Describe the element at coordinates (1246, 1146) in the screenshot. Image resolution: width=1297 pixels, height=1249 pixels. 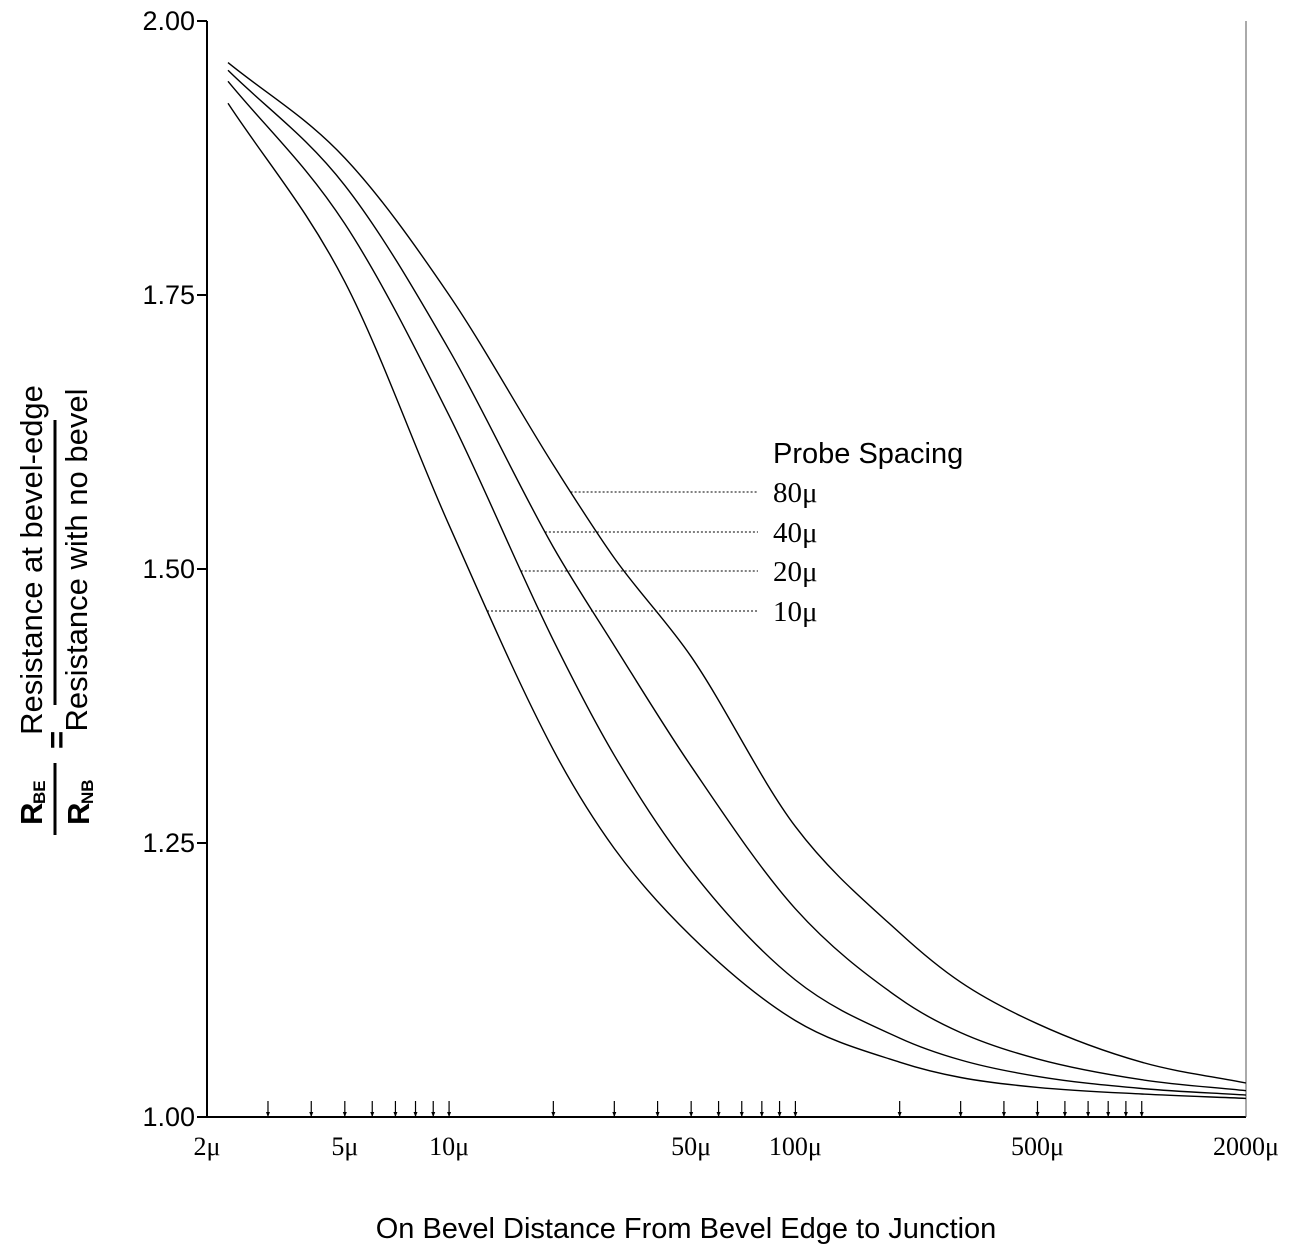
I see `x-tick-label: 2000μ` at that location.